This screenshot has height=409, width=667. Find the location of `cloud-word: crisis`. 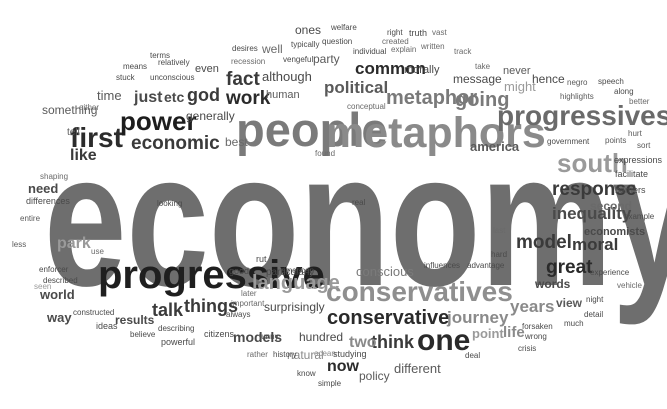

cloud-word: crisis is located at coordinates (527, 348).